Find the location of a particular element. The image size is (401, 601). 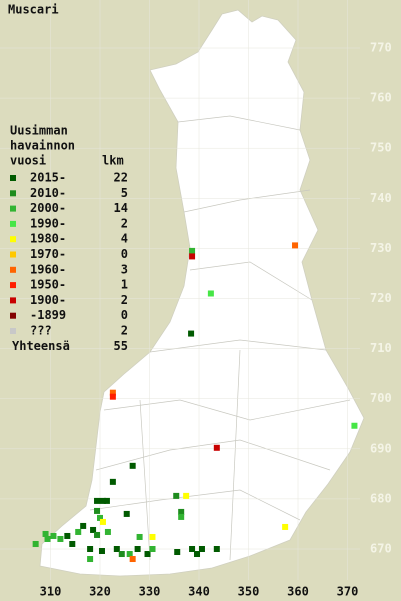

legend-count: 1 is located at coordinates (124, 285).